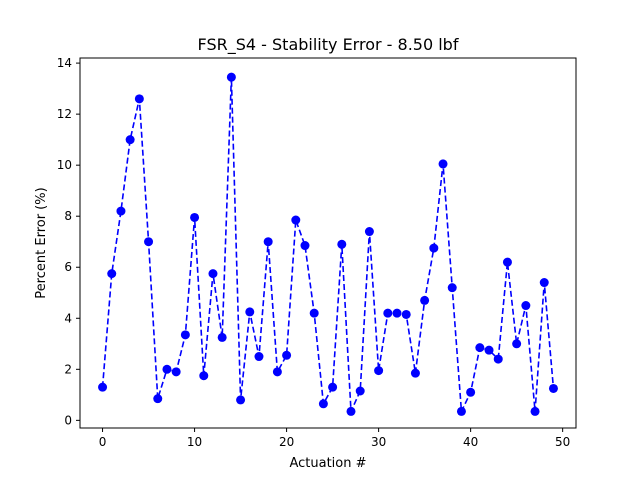  Describe the element at coordinates (470, 442) in the screenshot. I see `x-tick-label: 40` at that location.